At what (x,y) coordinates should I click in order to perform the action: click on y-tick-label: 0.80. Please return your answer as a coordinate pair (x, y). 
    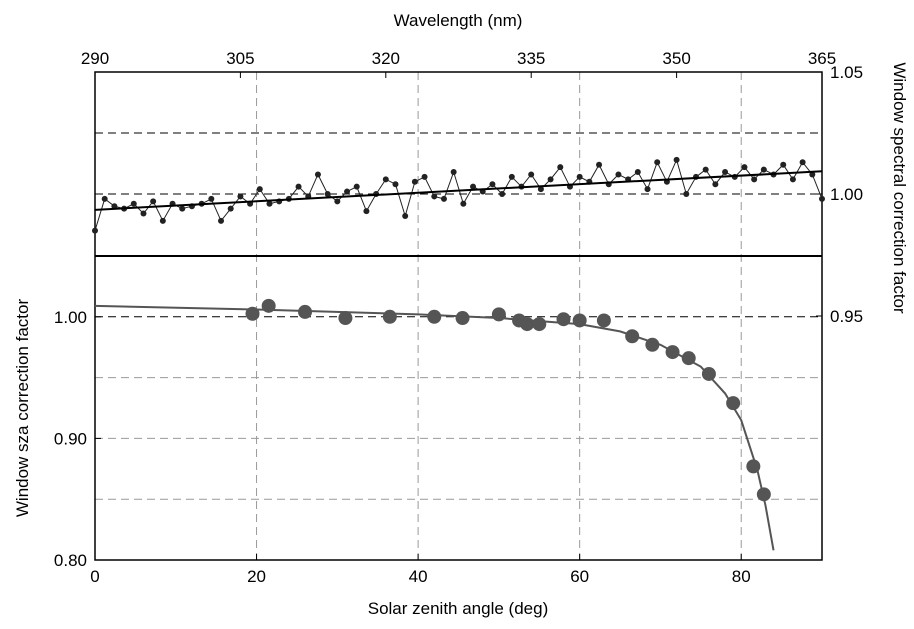
    Looking at the image, I should click on (70, 560).